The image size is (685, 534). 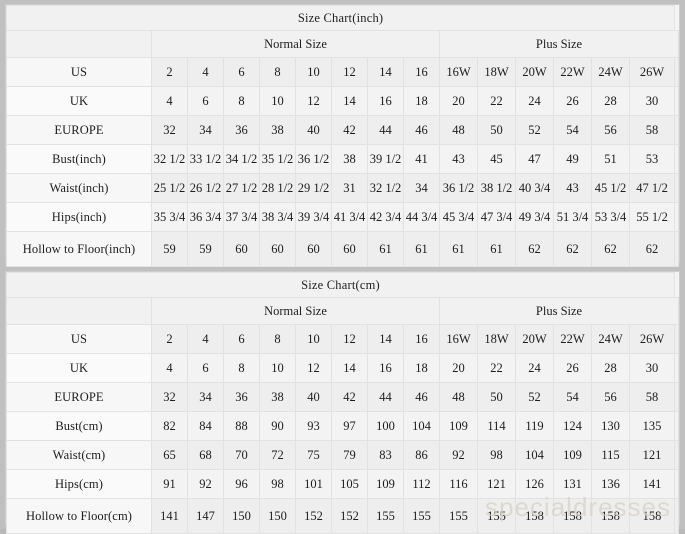 What do you see at coordinates (534, 484) in the screenshot?
I see `table-cell: 126` at bounding box center [534, 484].